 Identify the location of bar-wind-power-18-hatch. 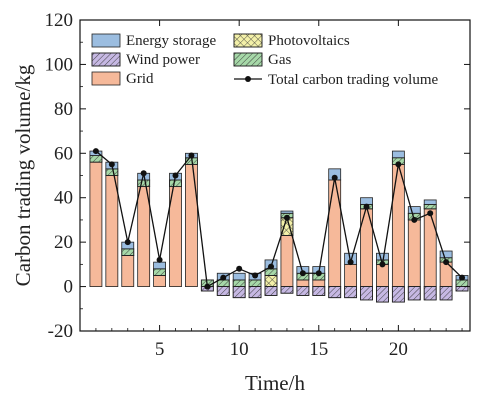
(366, 293).